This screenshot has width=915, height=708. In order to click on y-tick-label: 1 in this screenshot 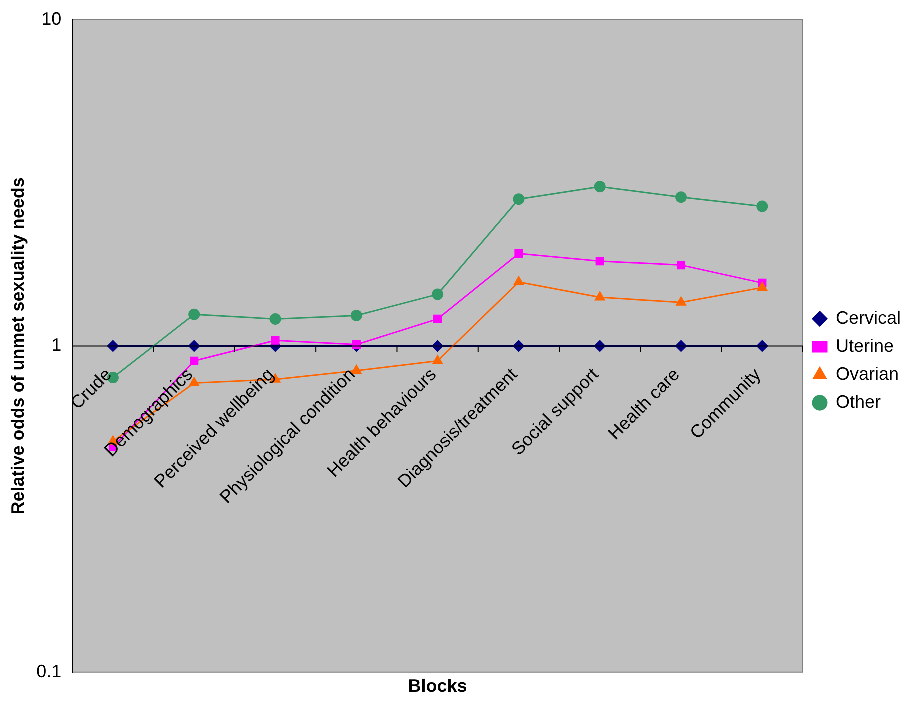, I will do `click(57, 345)`.